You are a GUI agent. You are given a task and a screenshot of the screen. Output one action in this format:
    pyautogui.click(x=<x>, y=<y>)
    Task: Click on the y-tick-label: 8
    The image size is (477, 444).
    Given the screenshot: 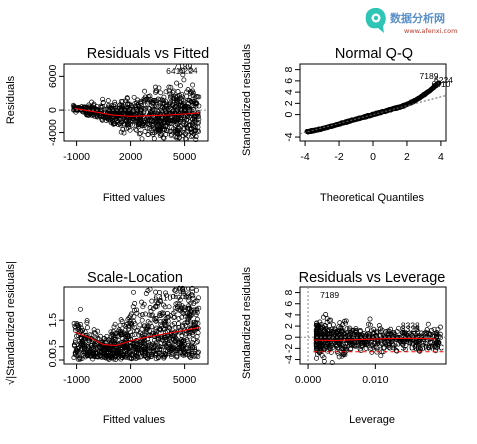 What is the action you would take?
    pyautogui.click(x=289, y=70)
    